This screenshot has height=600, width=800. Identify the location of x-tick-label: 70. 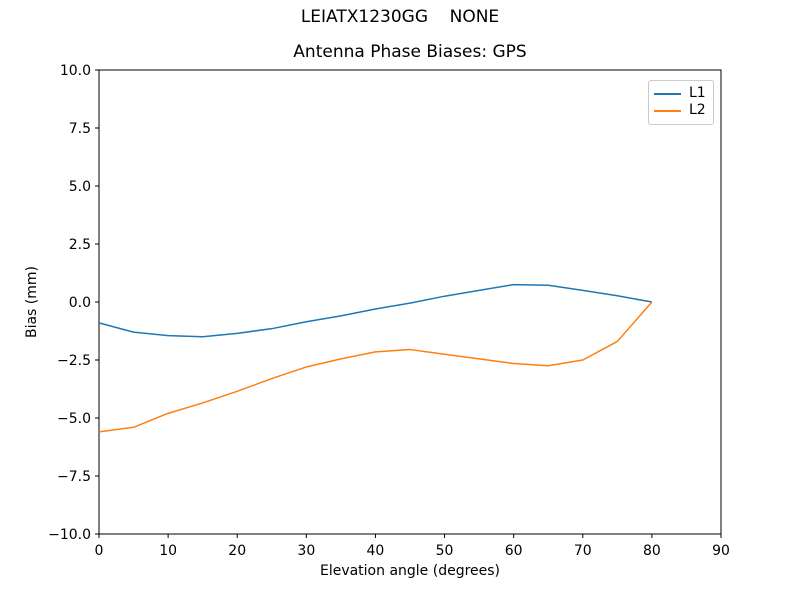
(583, 551).